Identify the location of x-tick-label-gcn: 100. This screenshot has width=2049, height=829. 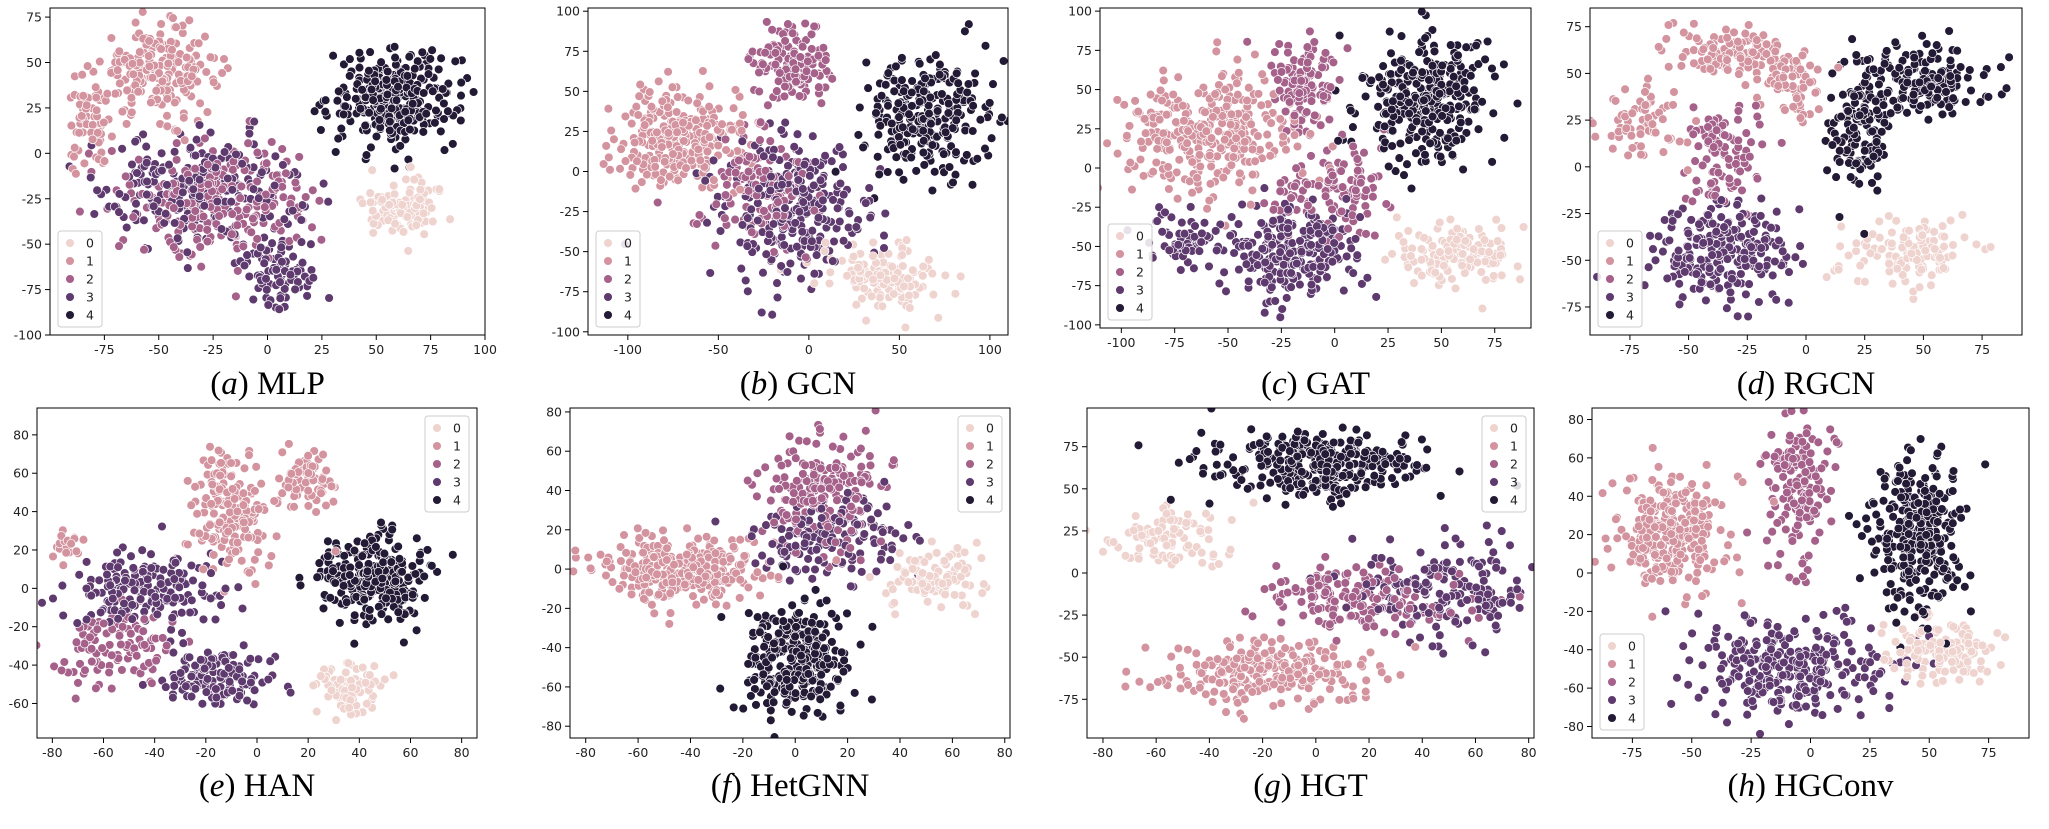
(990, 349).